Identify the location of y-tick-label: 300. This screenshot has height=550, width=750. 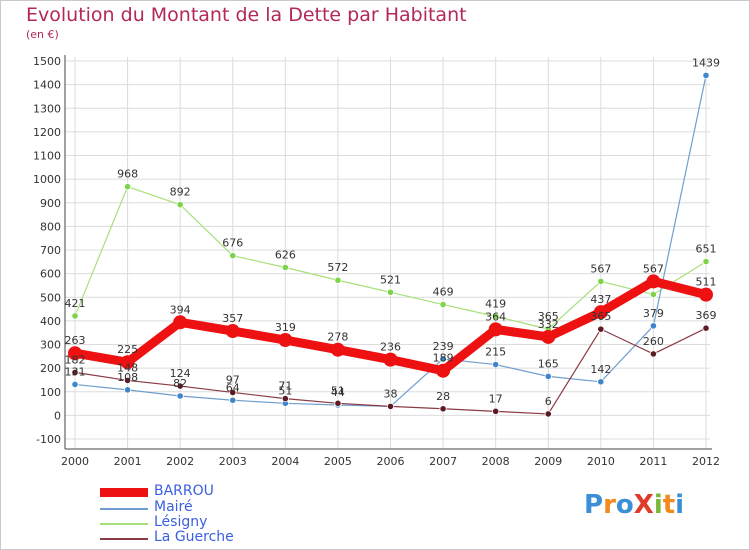
(50, 345).